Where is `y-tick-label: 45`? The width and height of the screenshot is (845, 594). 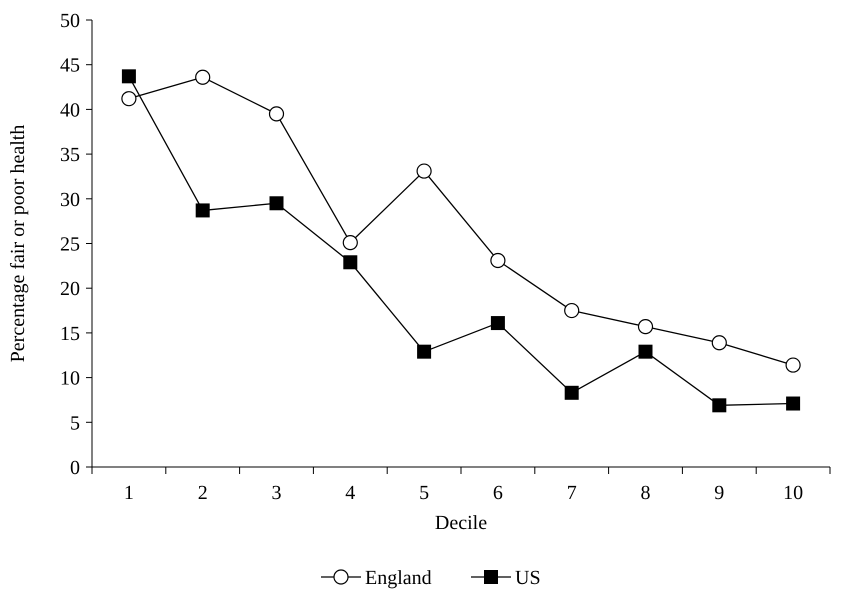
y-tick-label: 45 is located at coordinates (70, 65).